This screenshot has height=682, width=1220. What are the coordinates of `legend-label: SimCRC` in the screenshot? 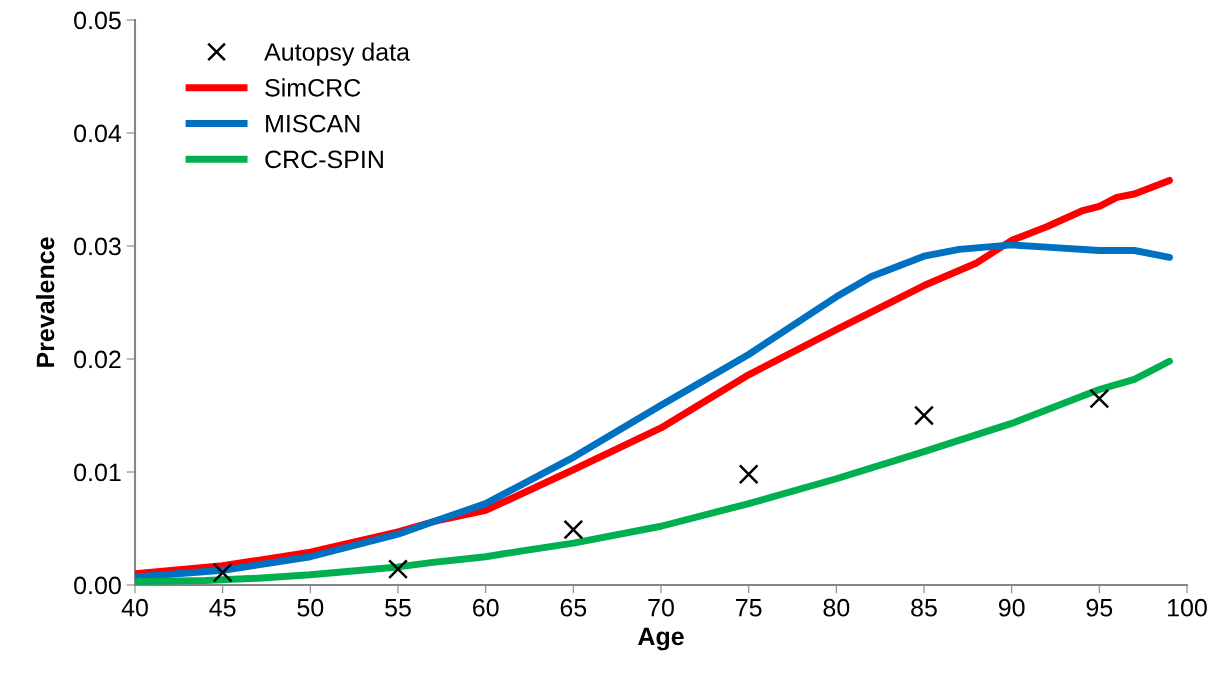 It's located at (313, 87).